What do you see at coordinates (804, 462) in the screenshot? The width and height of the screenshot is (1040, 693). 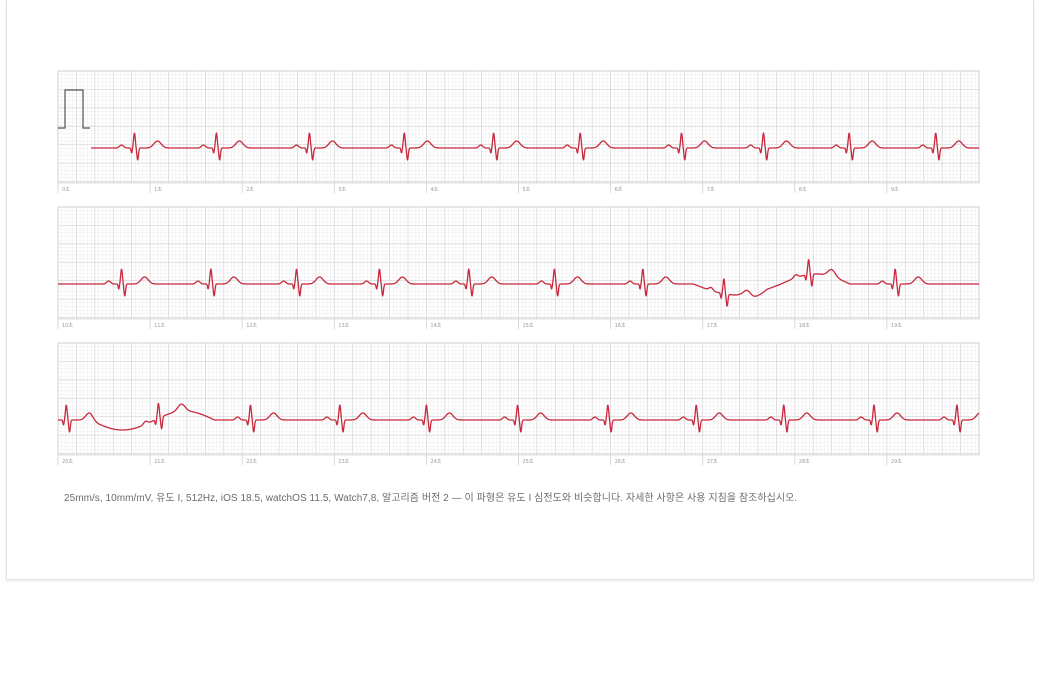 I see `time-tick-label: 28초` at bounding box center [804, 462].